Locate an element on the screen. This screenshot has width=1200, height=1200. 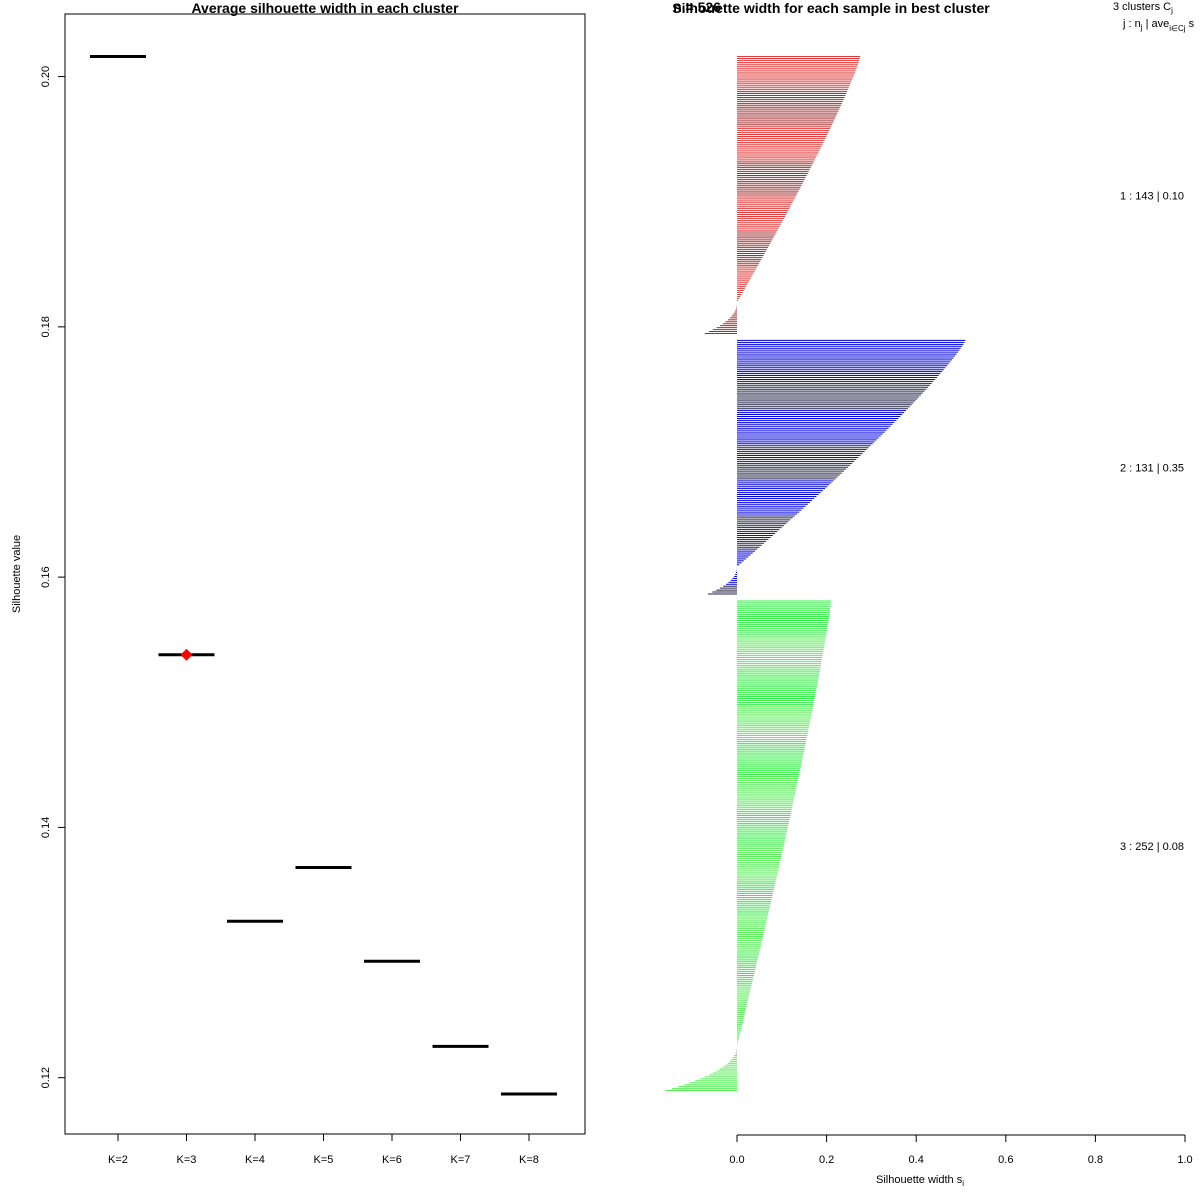
x-tick-label: K=2 is located at coordinates (118, 1160).